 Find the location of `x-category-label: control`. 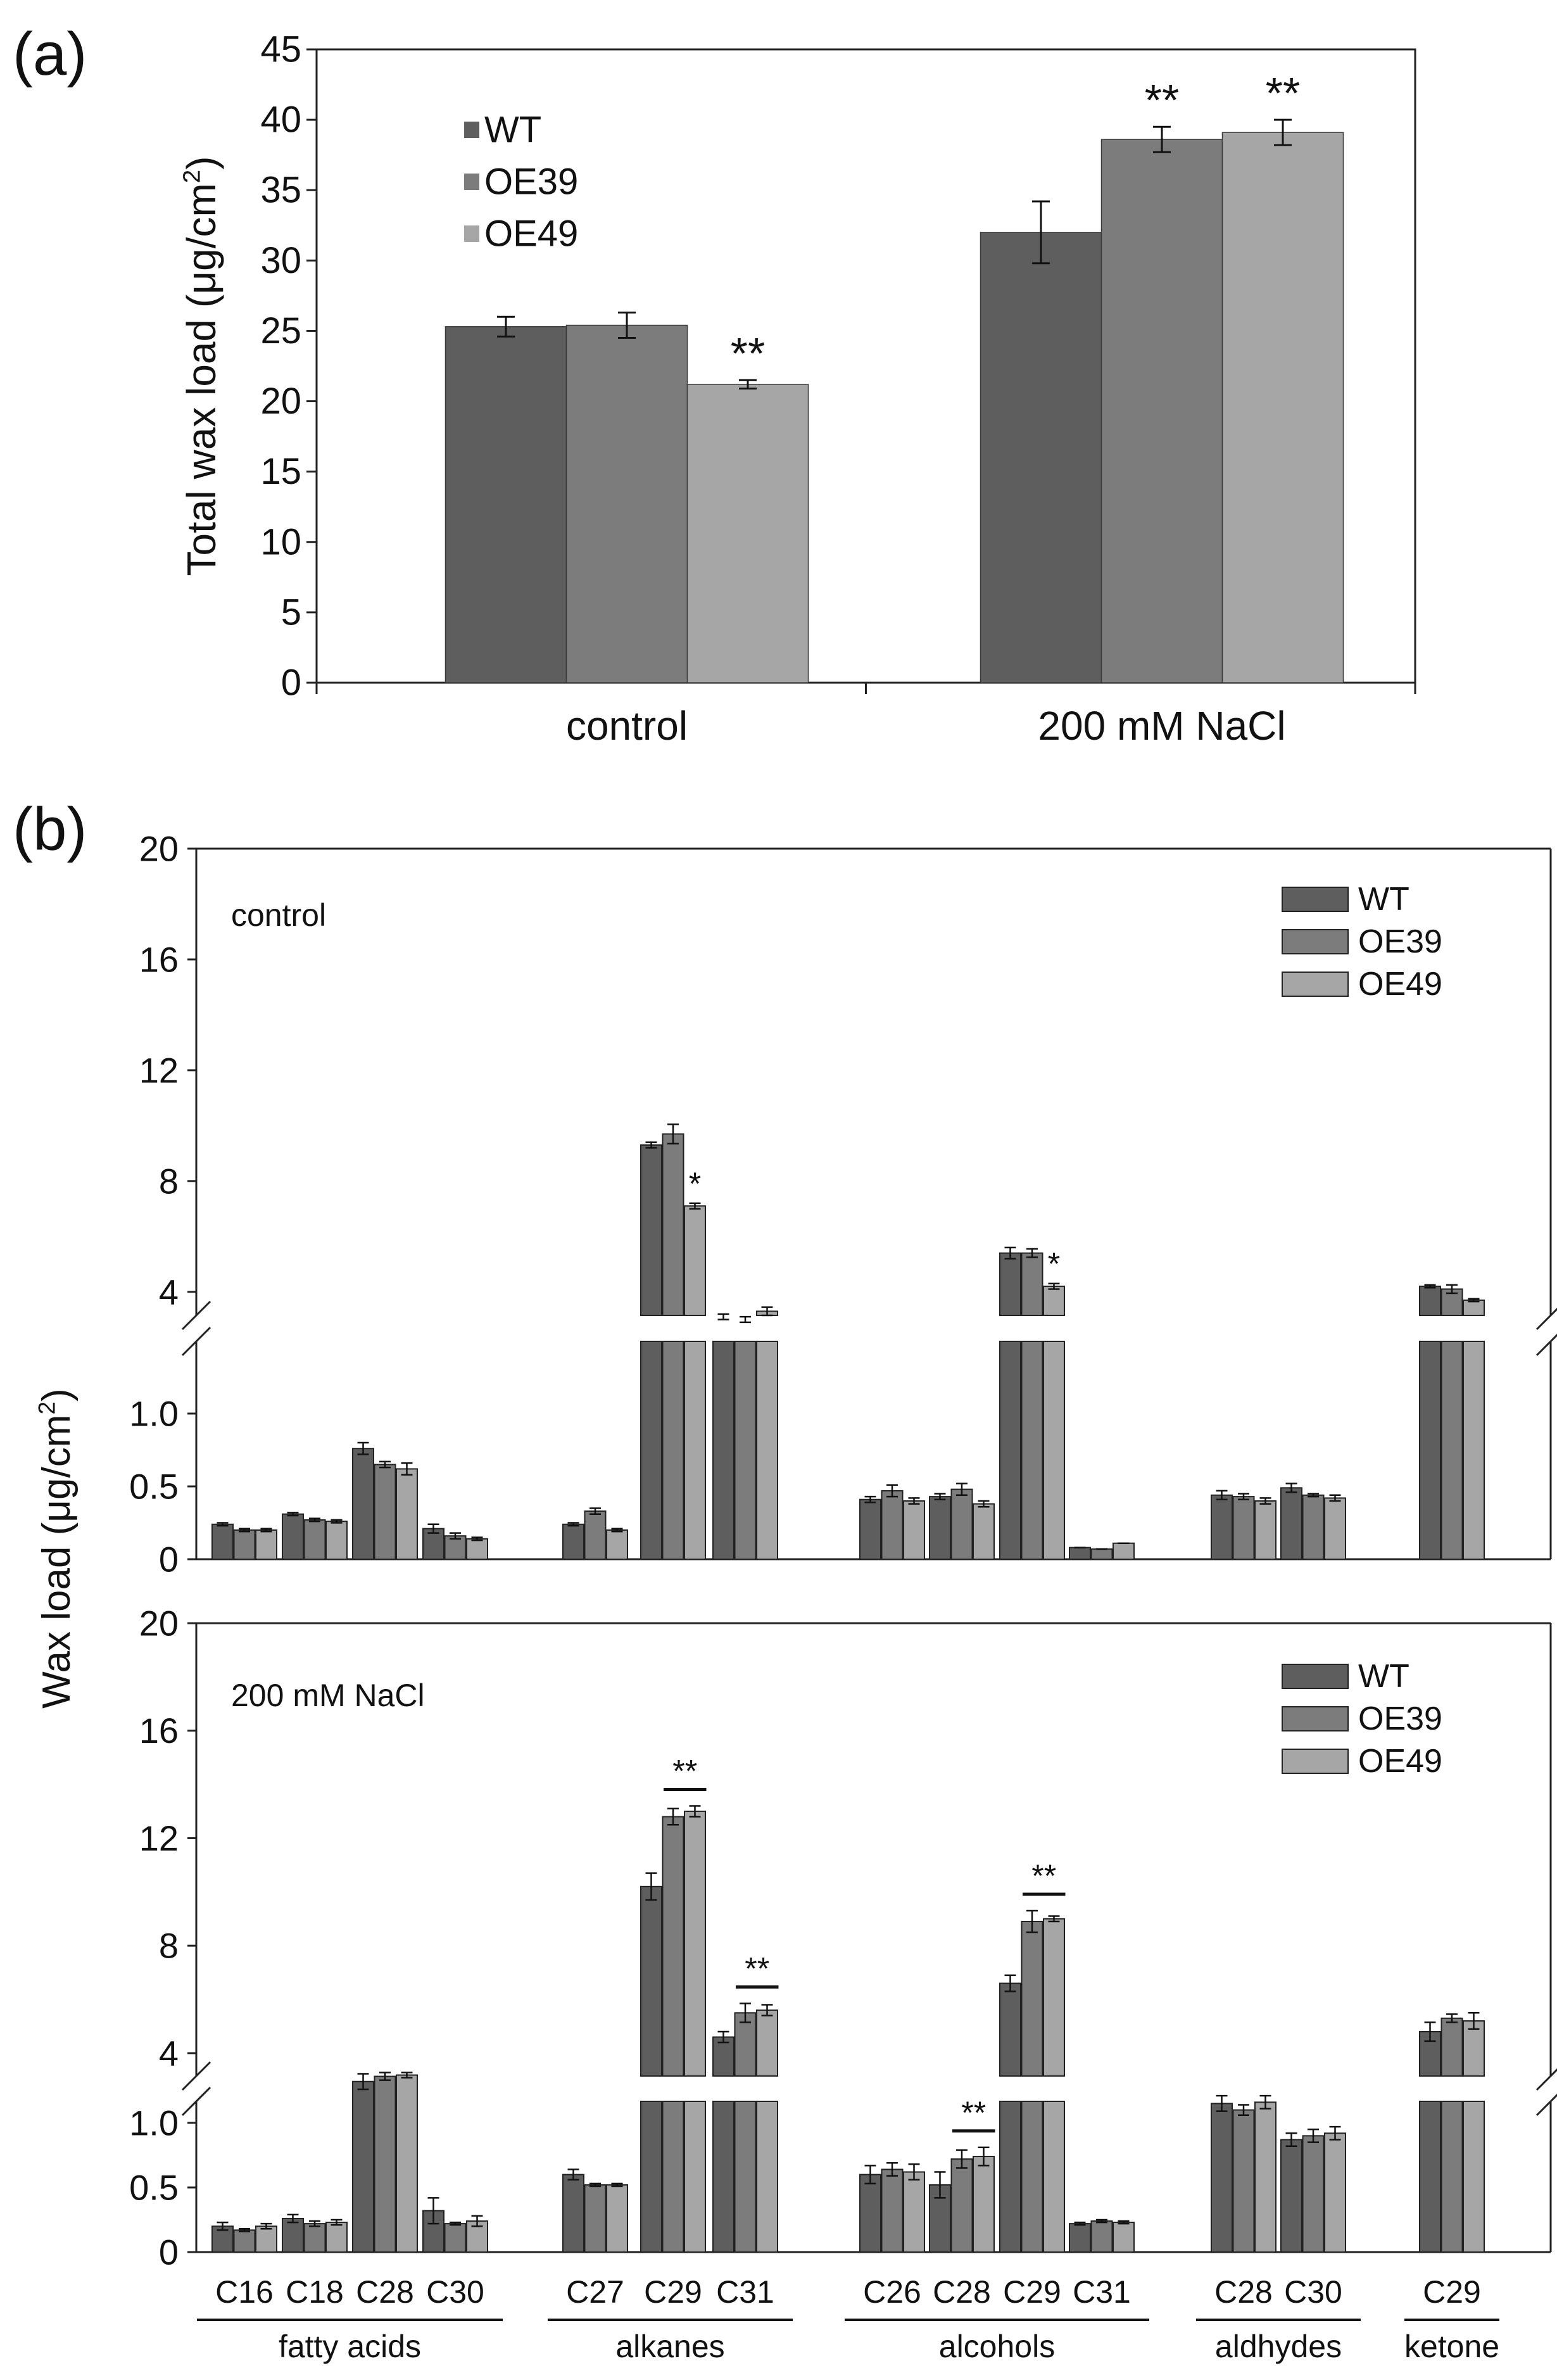

x-category-label: control is located at coordinates (627, 726).